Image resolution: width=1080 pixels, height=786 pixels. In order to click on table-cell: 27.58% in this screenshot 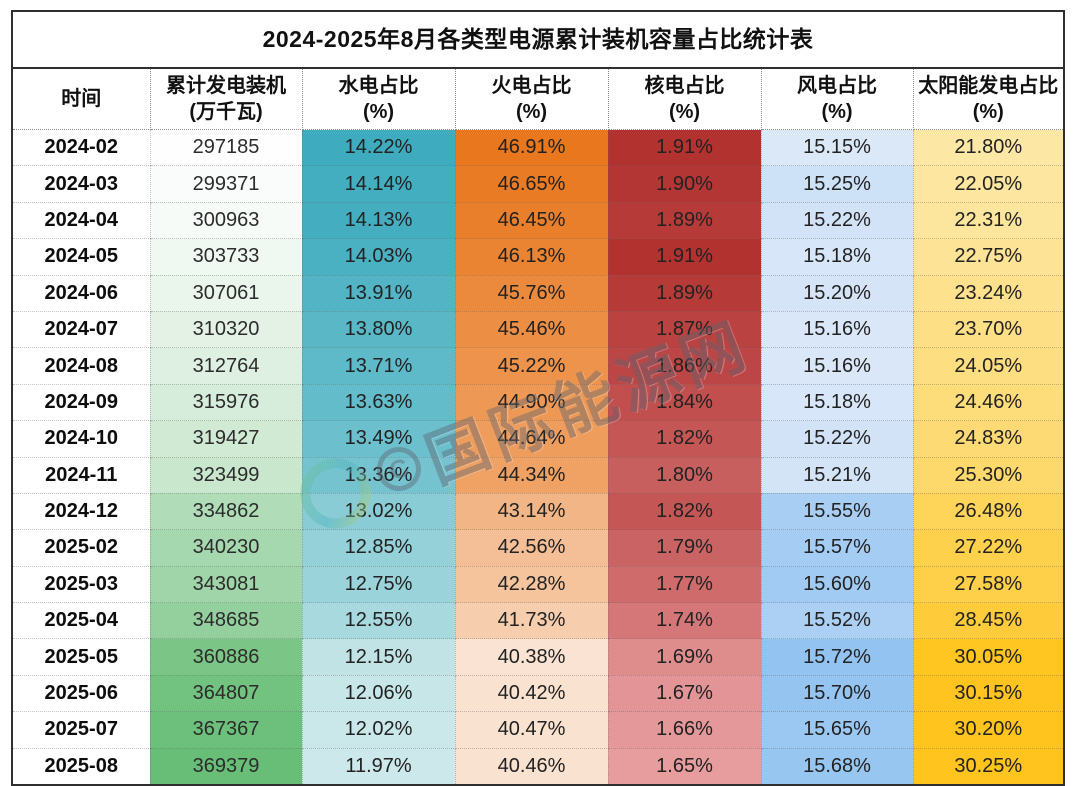, I will do `click(988, 585)`.